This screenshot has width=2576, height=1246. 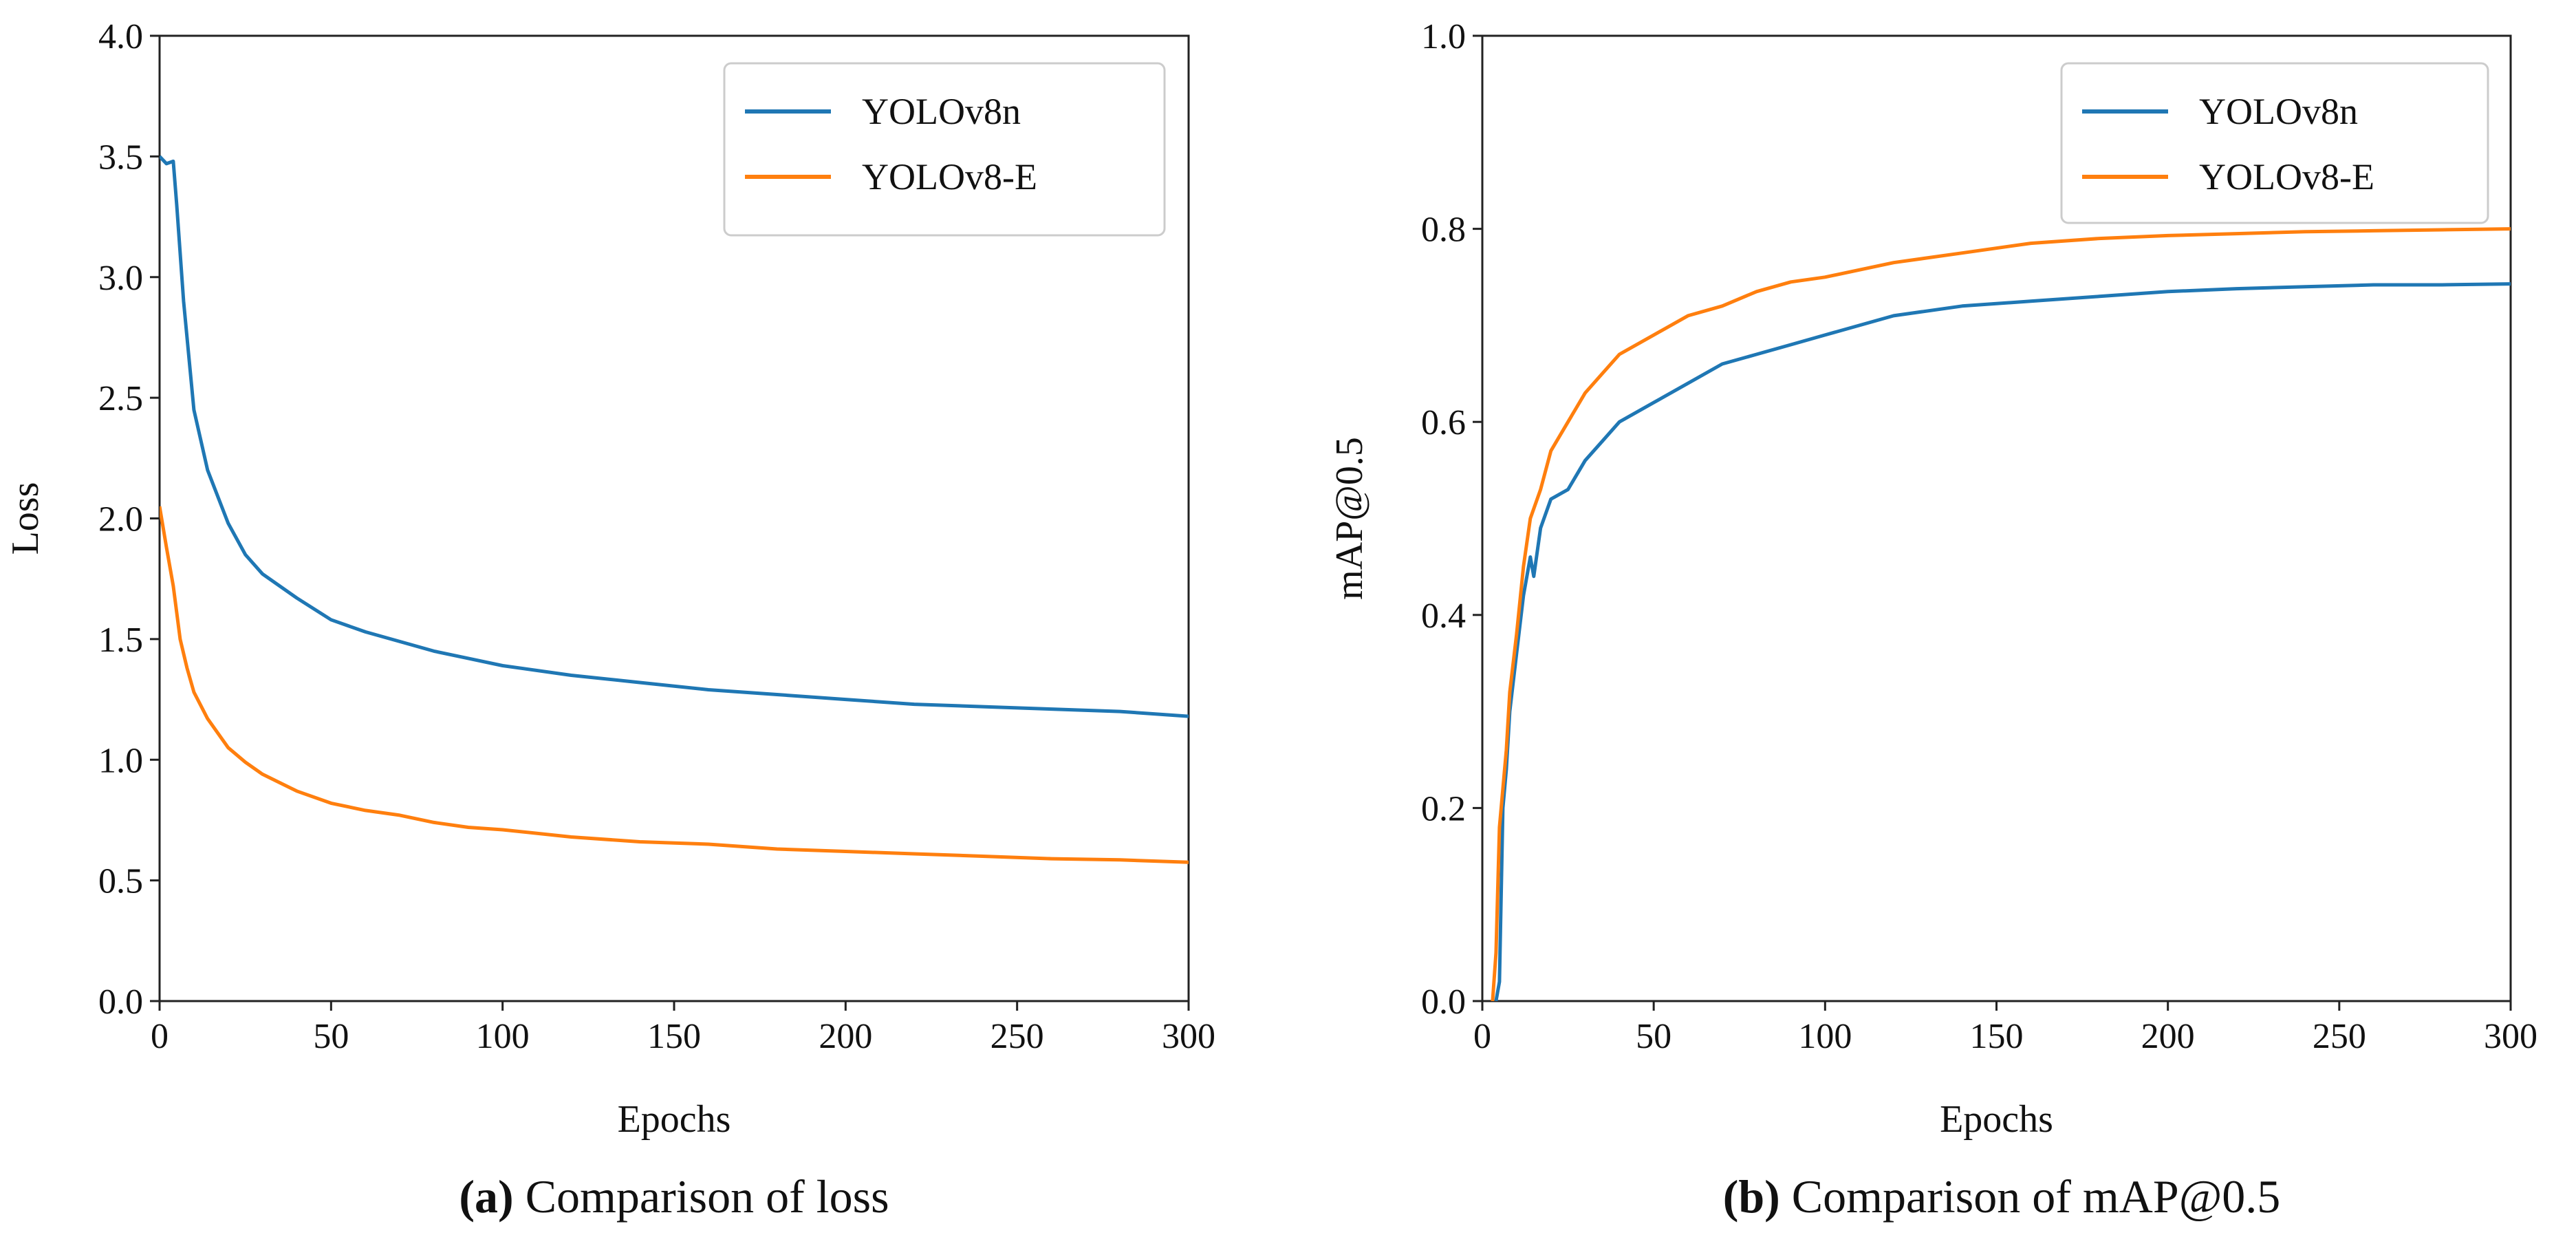 What do you see at coordinates (120, 36) in the screenshot?
I see `y-tick-label: 4.0` at bounding box center [120, 36].